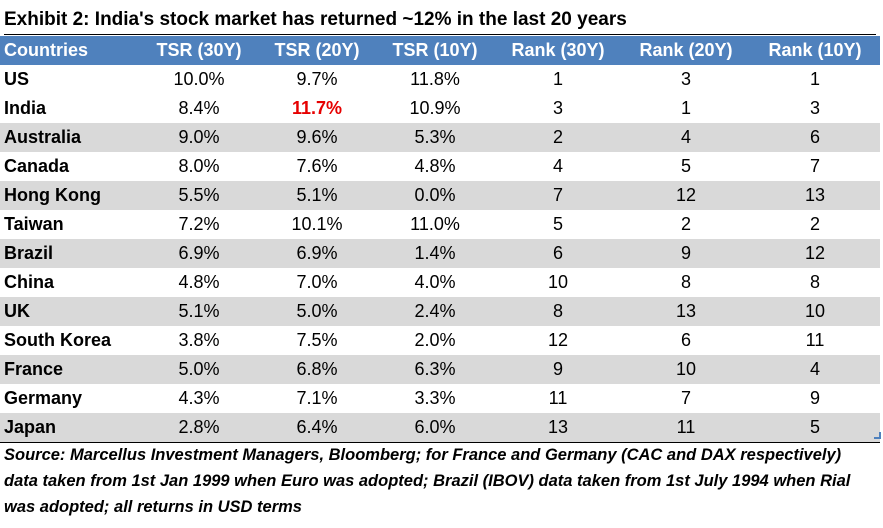 This screenshot has width=883, height=528. Describe the element at coordinates (685, 398) in the screenshot. I see `rank-20y-cell: 7` at that location.